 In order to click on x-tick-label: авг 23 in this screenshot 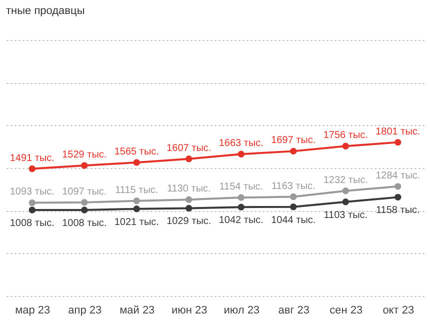, I will do `click(294, 310)`.